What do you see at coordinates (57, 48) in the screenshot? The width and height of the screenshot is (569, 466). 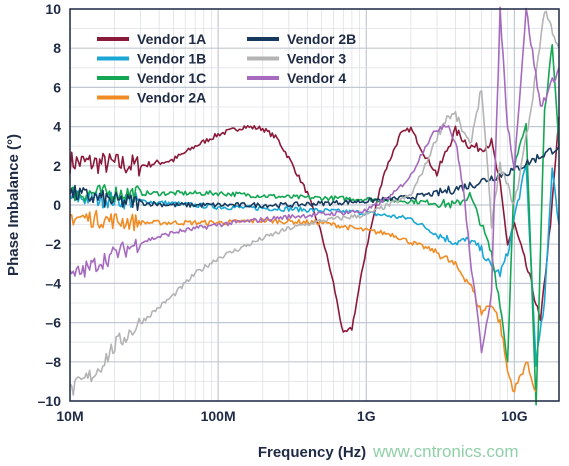 I see `y-tick-label: 8` at bounding box center [57, 48].